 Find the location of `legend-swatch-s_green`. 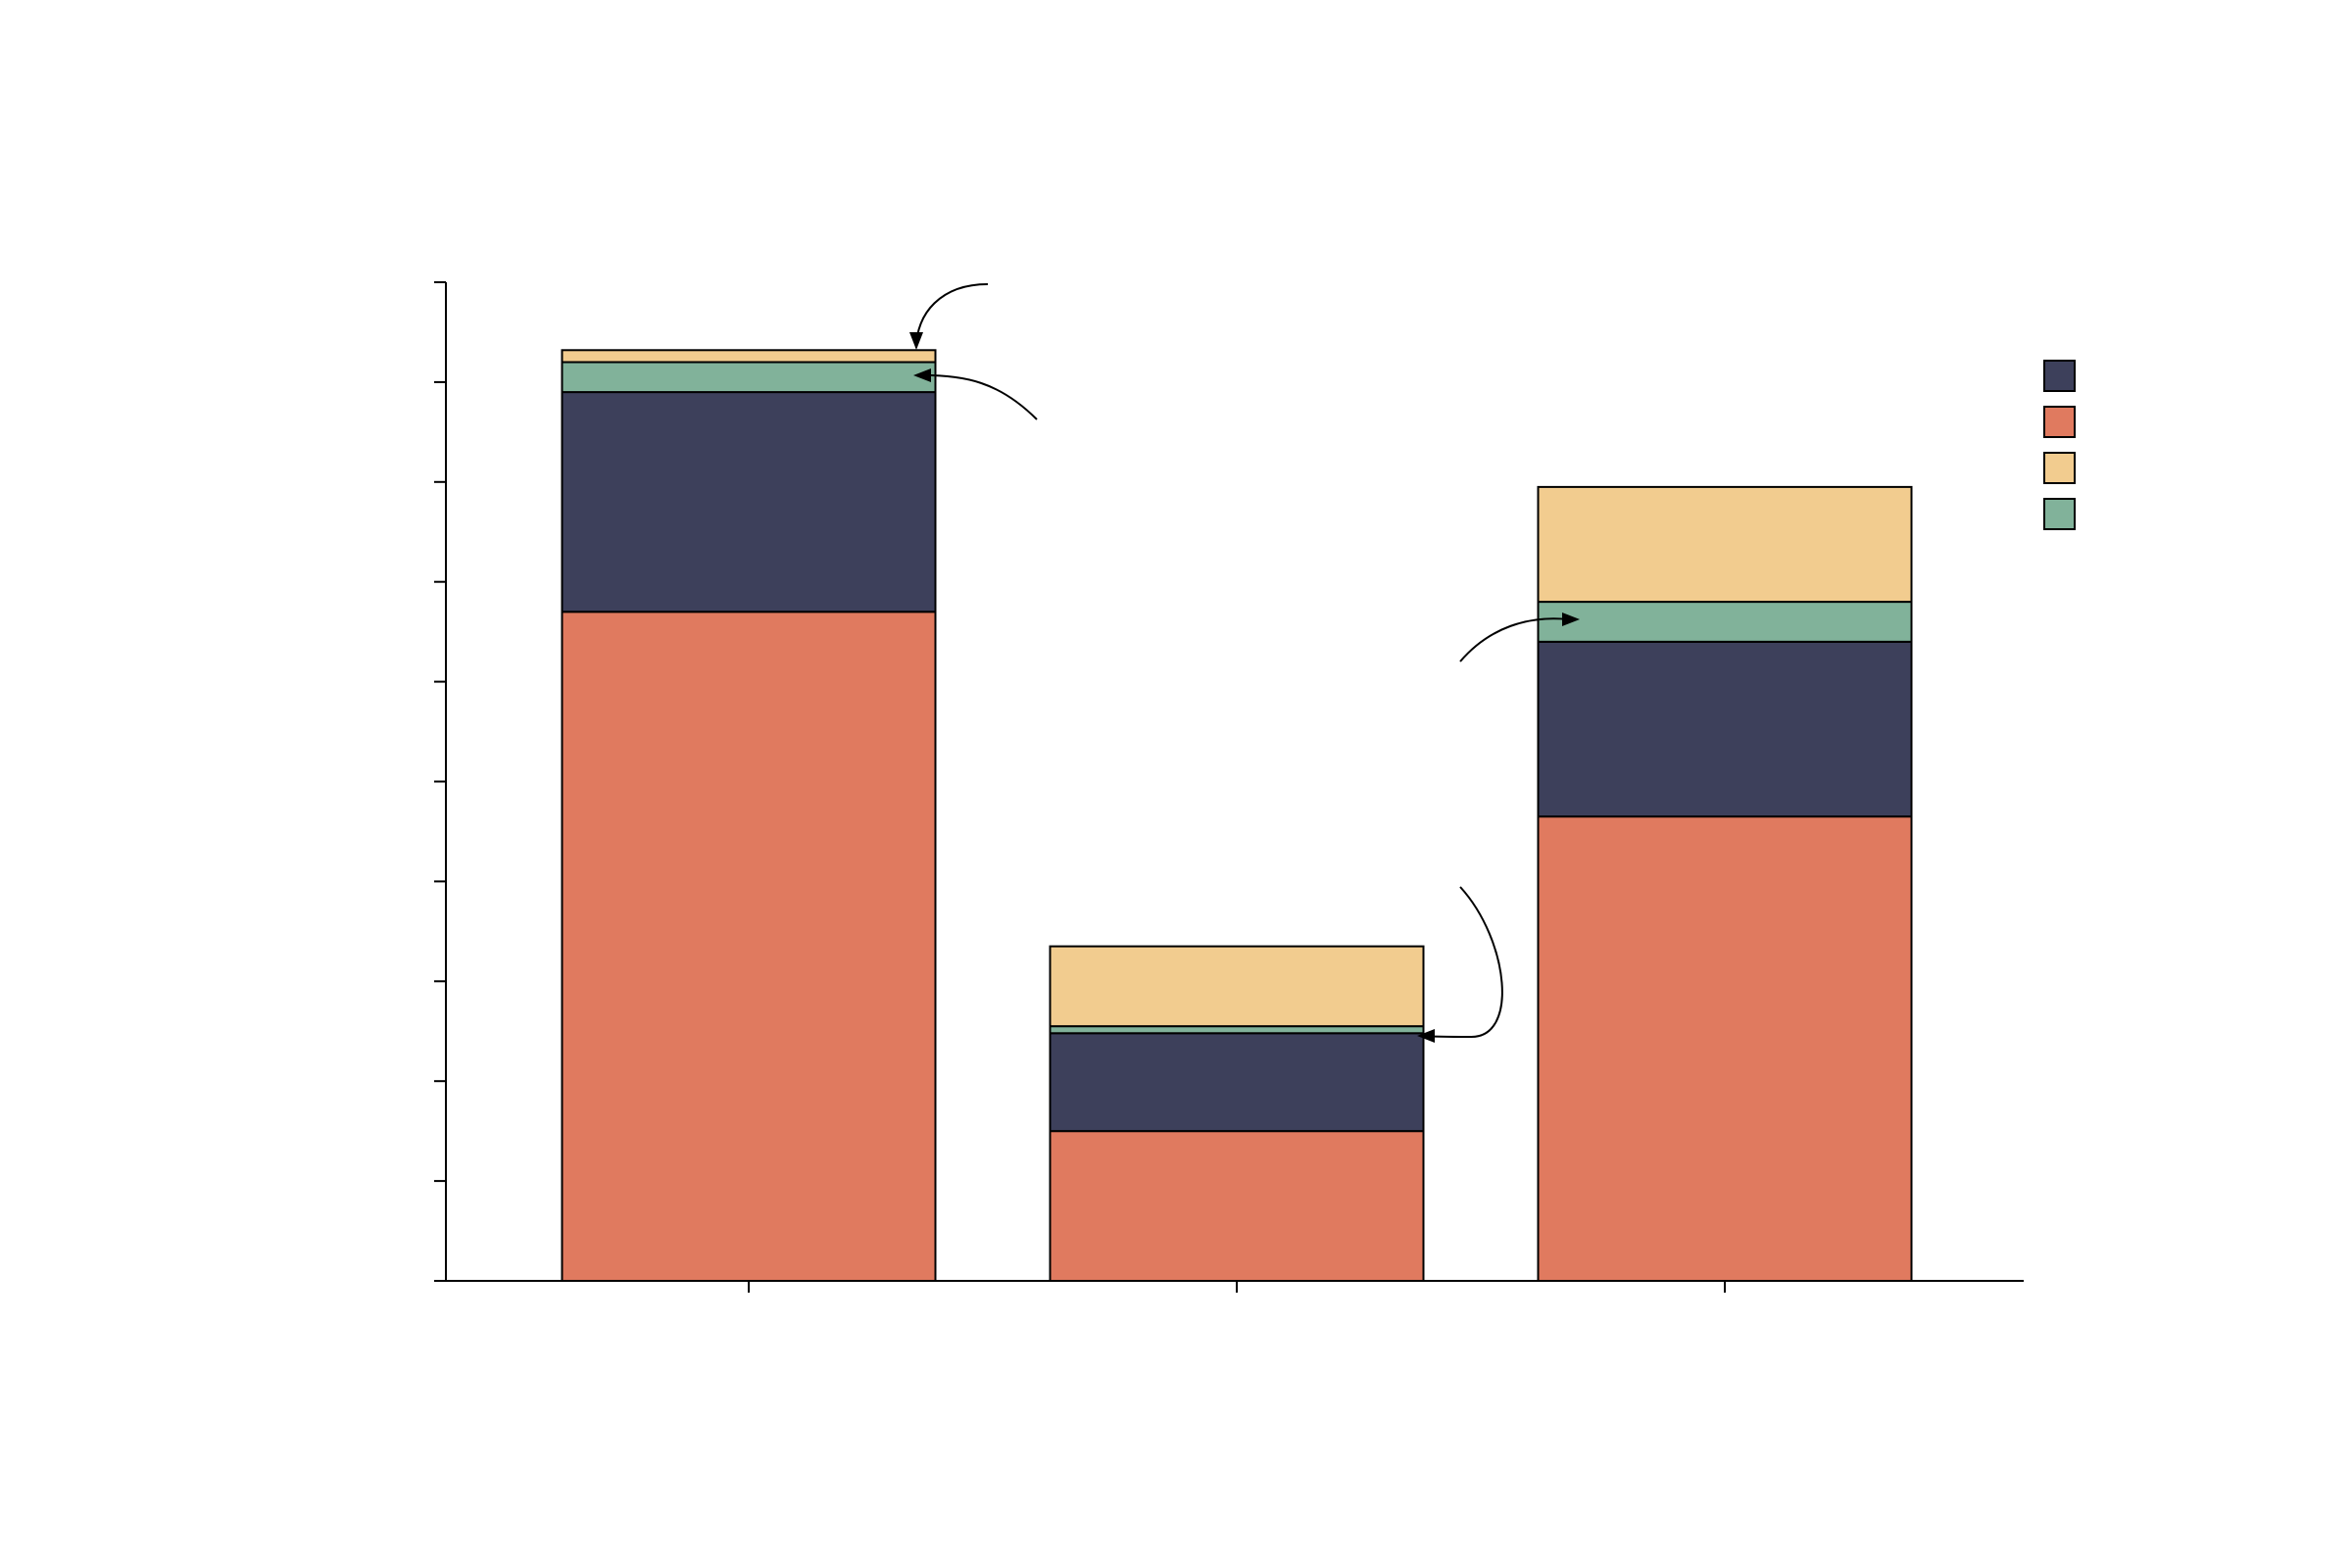

legend-swatch-s_green is located at coordinates (2059, 514).